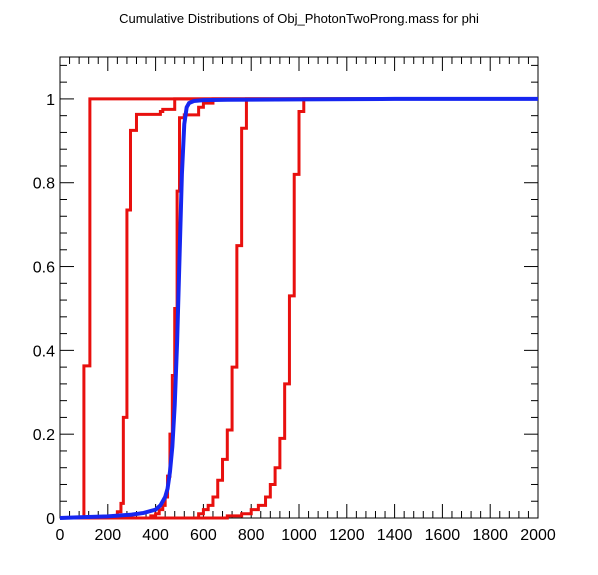  I want to click on x-tick-label: 200, so click(107, 535).